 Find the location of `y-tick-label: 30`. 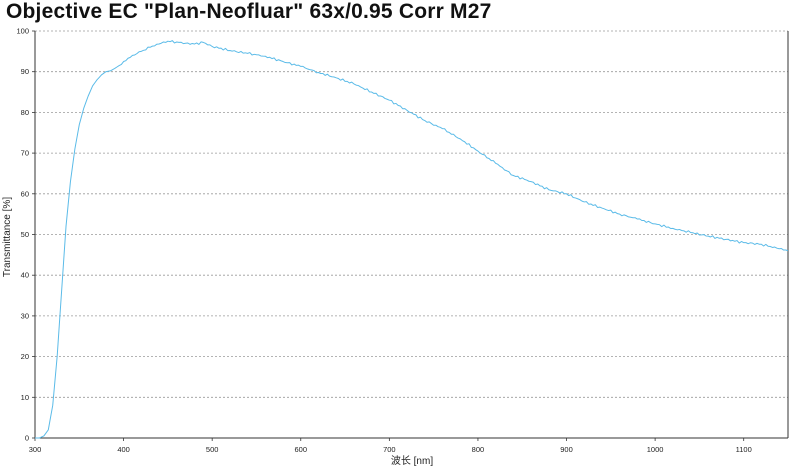

y-tick-label: 30 is located at coordinates (25, 315).